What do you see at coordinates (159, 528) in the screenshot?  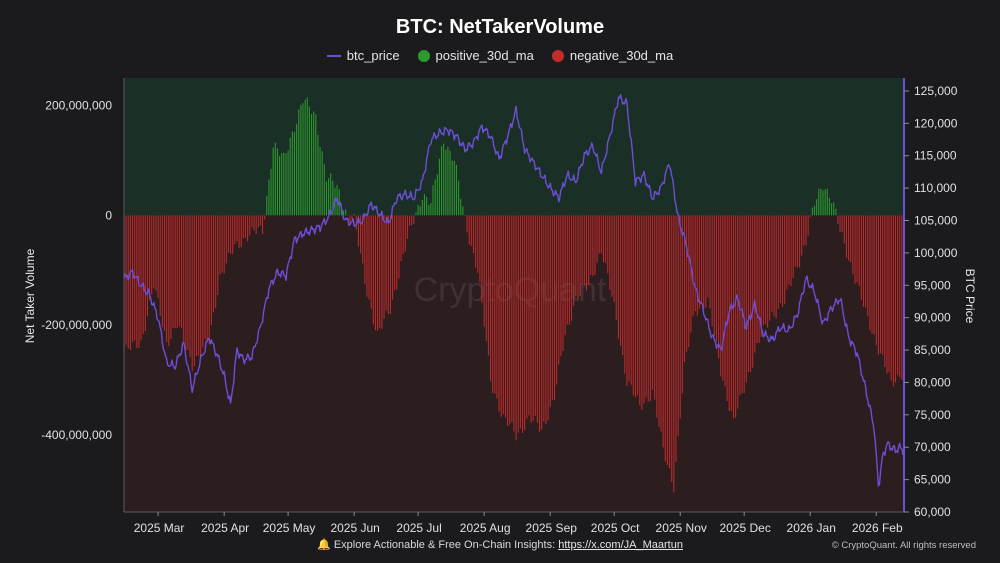 I see `x-tick-label: 2025 Mar` at bounding box center [159, 528].